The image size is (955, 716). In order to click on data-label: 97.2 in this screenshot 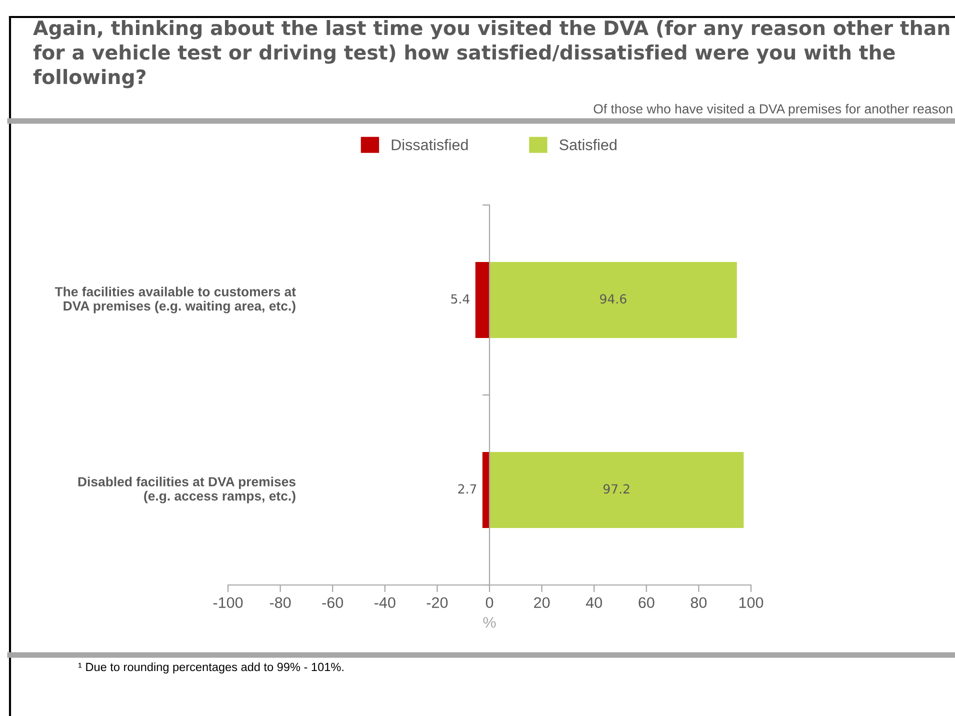, I will do `click(616, 489)`.